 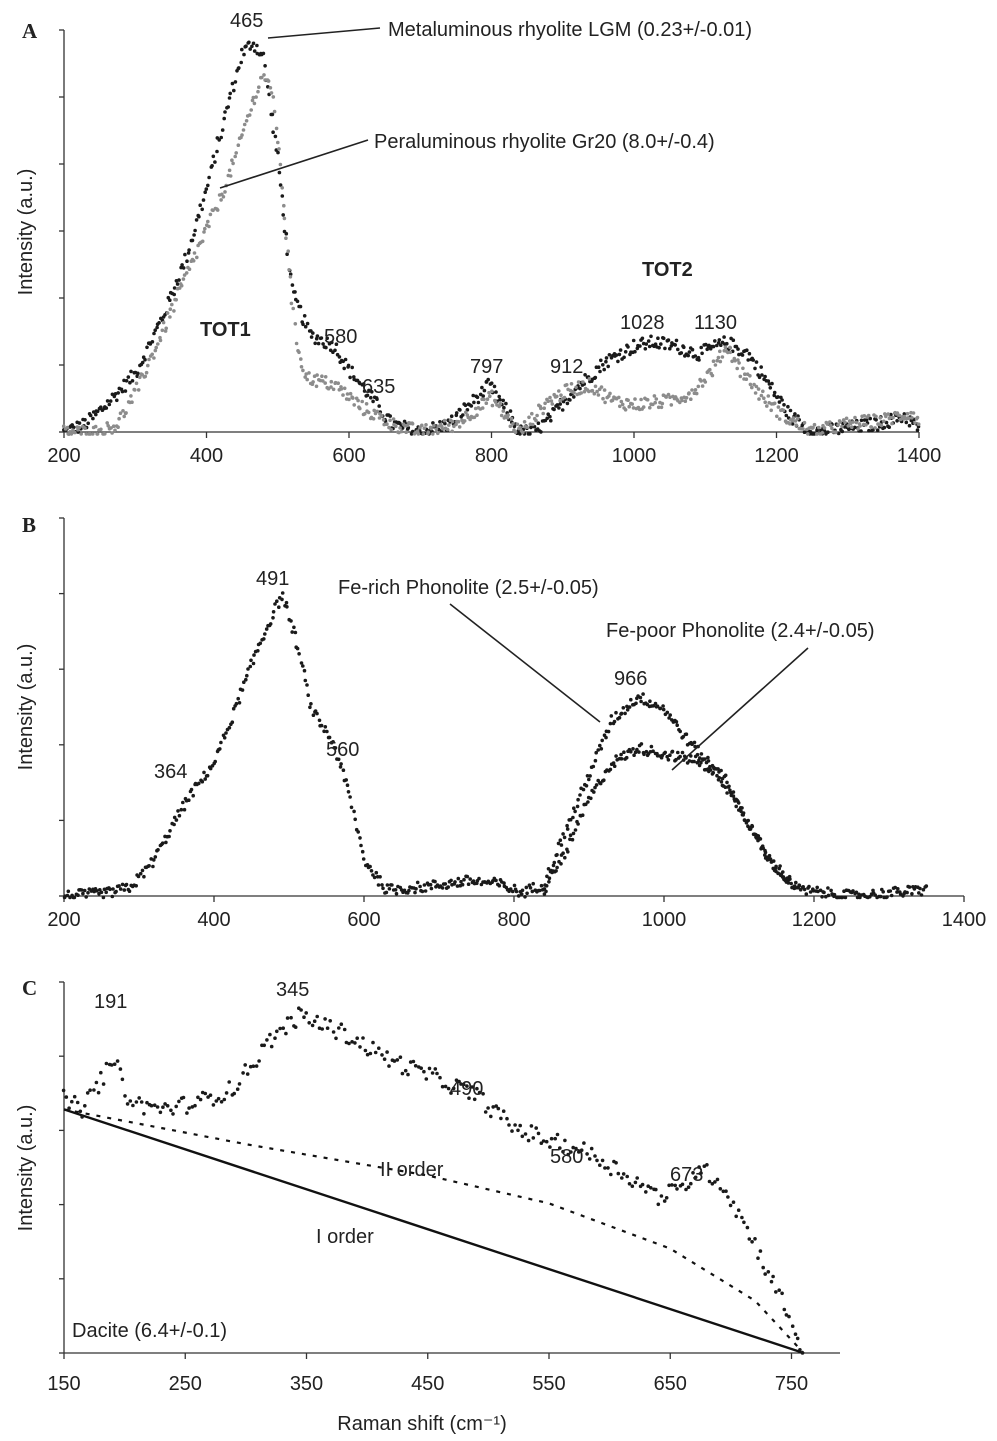 What do you see at coordinates (525, 663) in the screenshot?
I see `leader-fe-rich` at bounding box center [525, 663].